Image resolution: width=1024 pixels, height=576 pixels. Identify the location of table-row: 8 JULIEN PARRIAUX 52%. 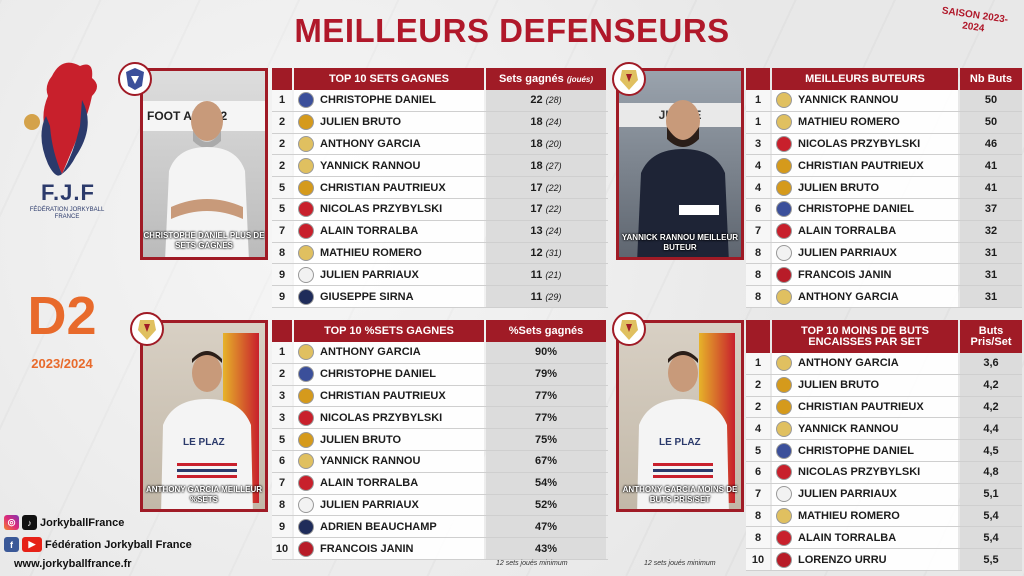
(440, 505).